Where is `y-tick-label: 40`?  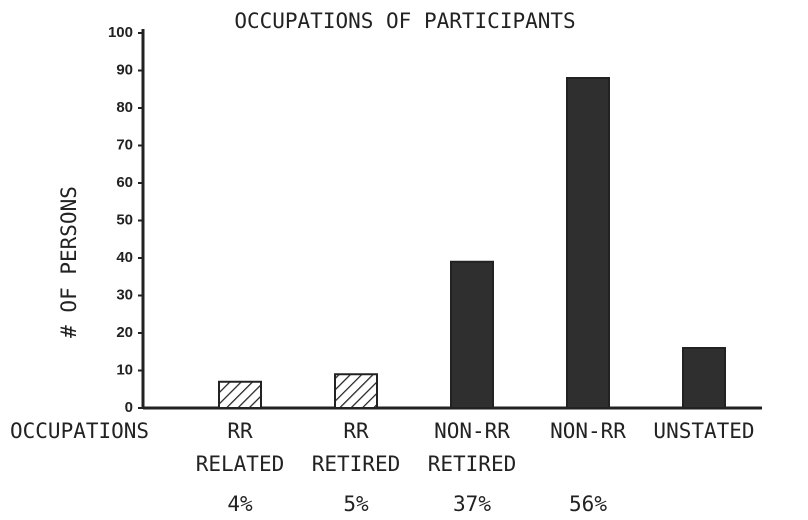 y-tick-label: 40 is located at coordinates (124, 257).